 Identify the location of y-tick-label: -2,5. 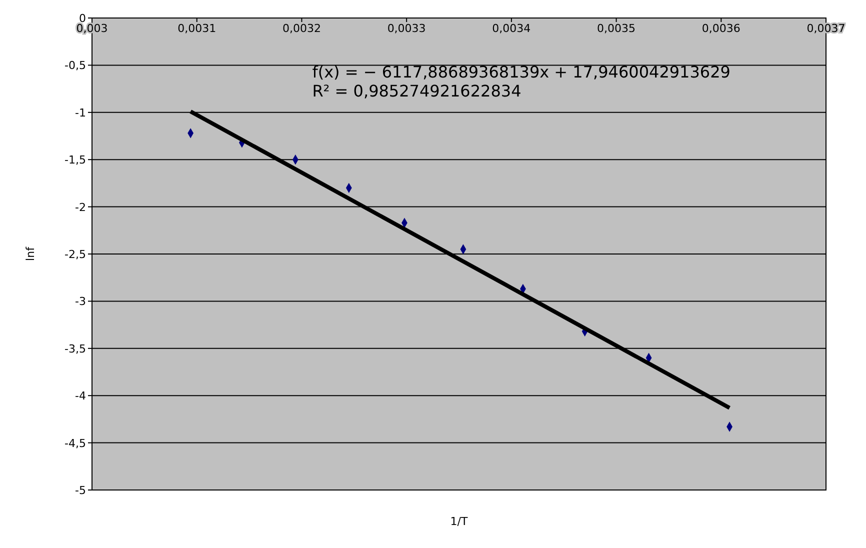
(75, 254).